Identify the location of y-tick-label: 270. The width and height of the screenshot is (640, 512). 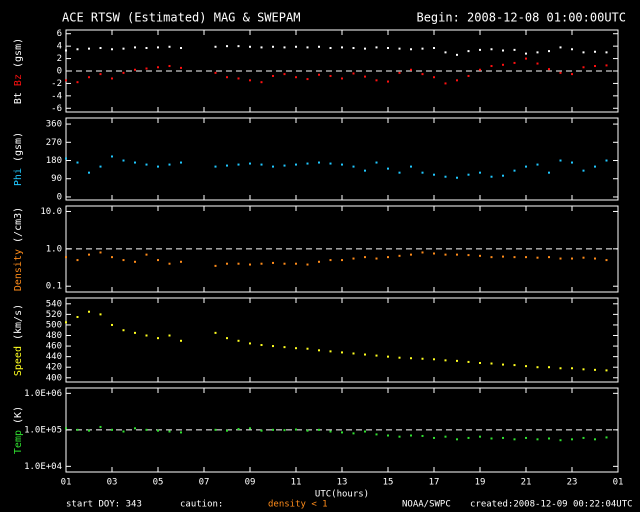
(54, 143).